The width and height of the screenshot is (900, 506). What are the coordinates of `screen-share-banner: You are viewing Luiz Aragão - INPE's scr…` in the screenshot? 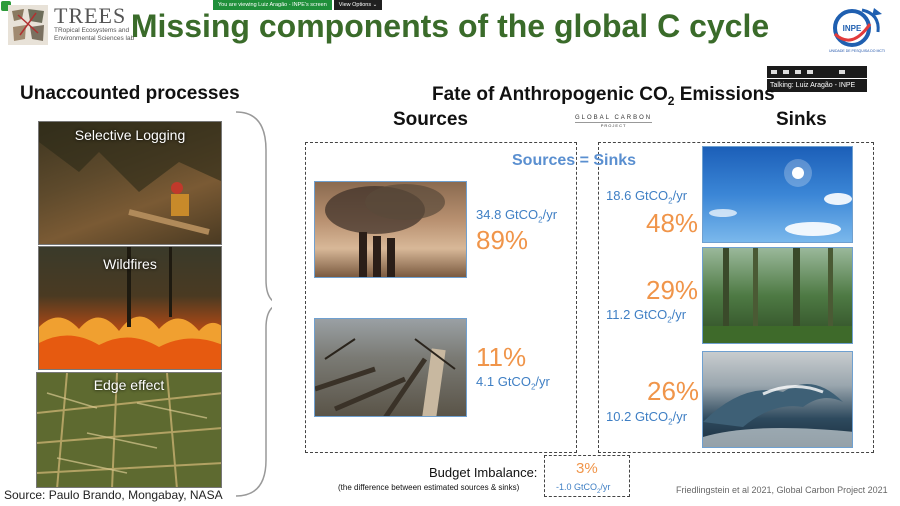 It's located at (298, 5).